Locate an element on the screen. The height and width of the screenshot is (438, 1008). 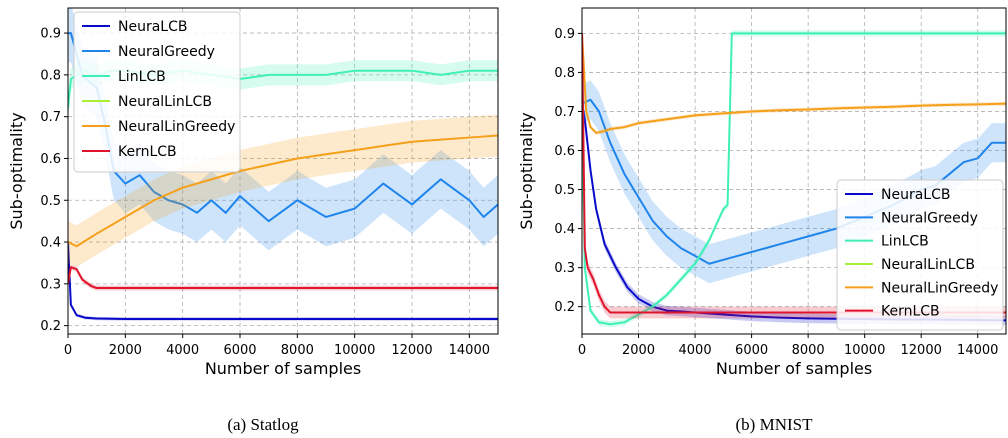
chart-caption: (b) MNIST is located at coordinates (775, 424).